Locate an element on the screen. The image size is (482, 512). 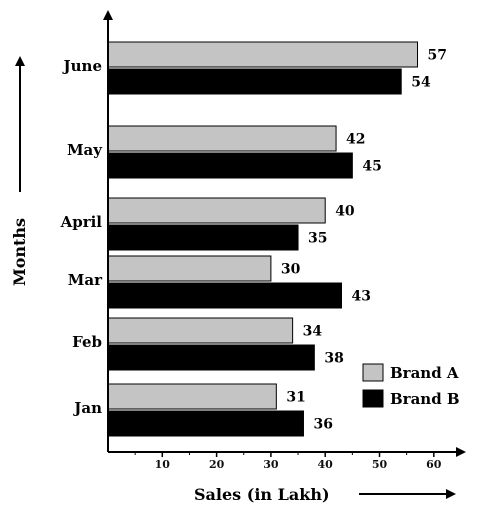
x-tick-label: 30 is located at coordinates (271, 464).